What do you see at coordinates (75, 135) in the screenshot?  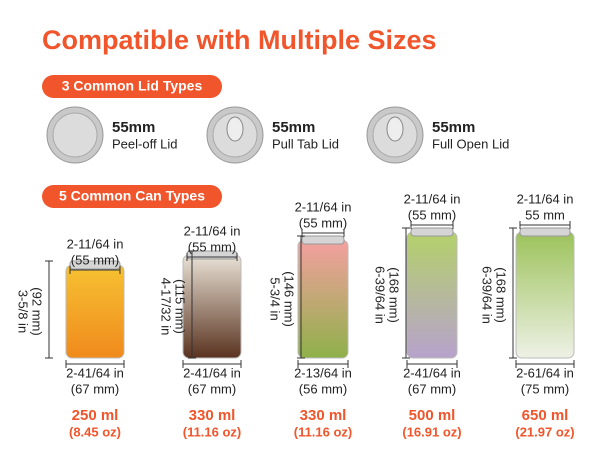 I see `lid-inner` at bounding box center [75, 135].